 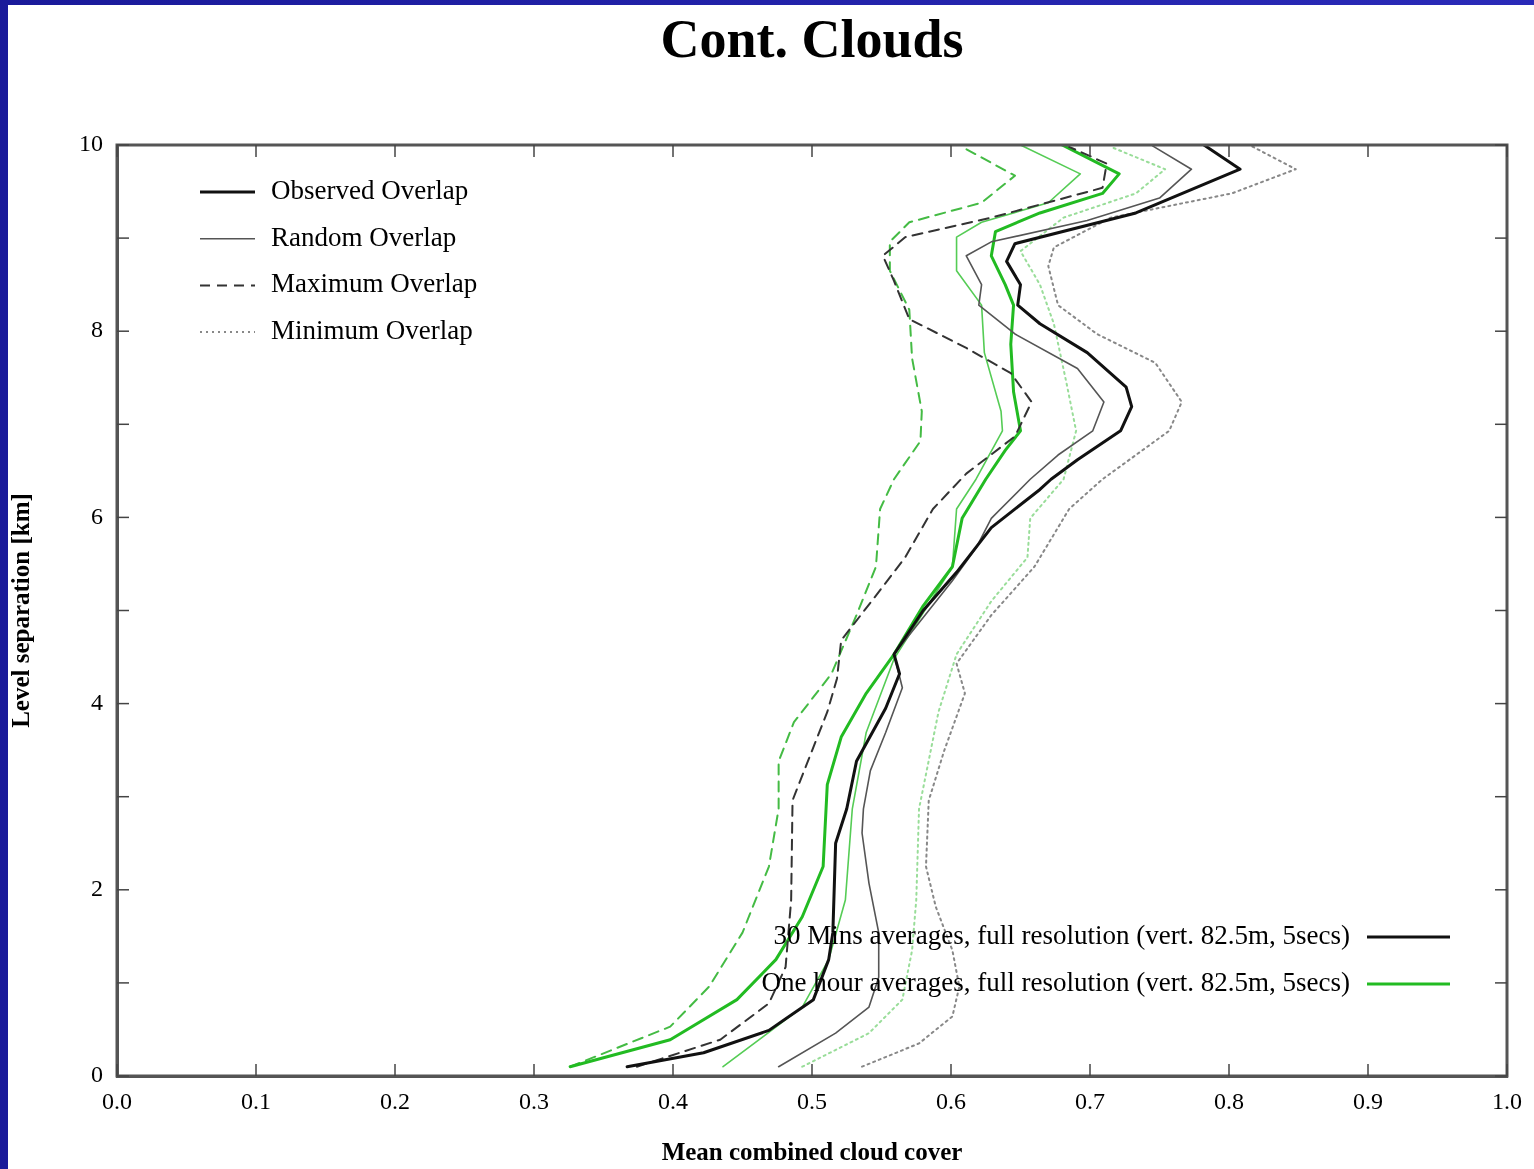 What do you see at coordinates (812, 38) in the screenshot?
I see `chart-title: Cont. Clouds` at bounding box center [812, 38].